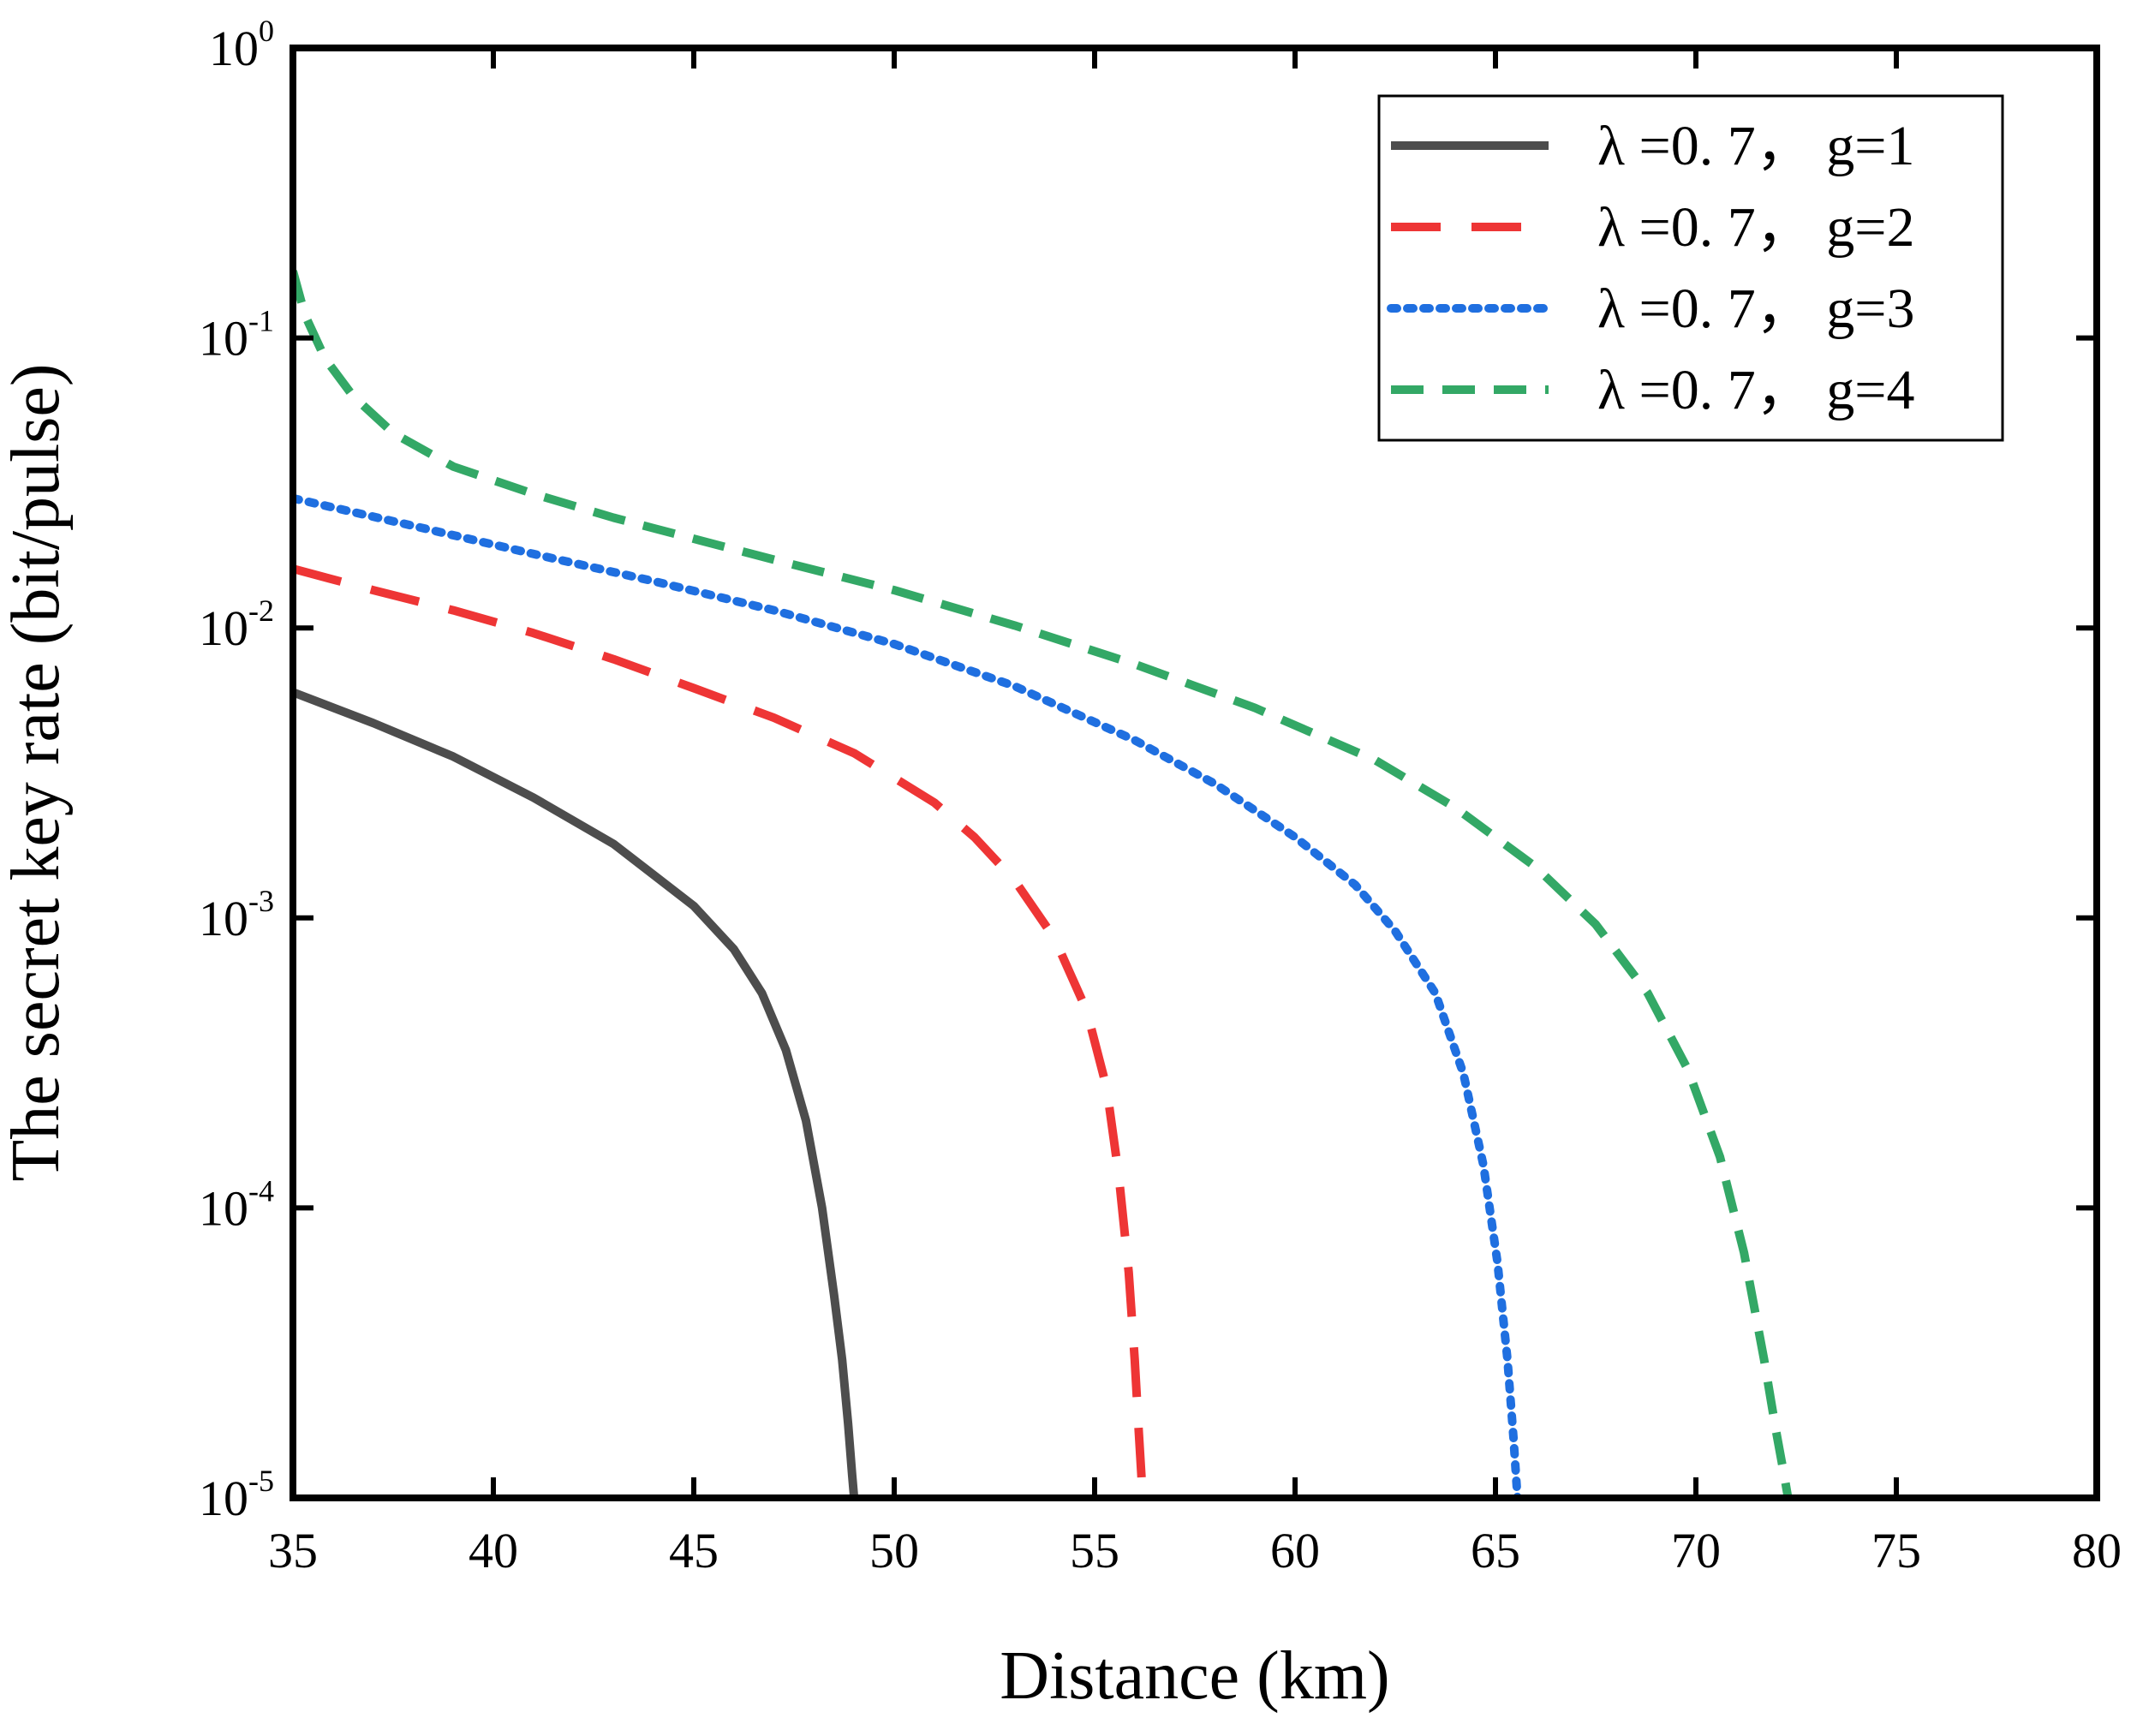 The height and width of the screenshot is (1736, 2143). What do you see at coordinates (2097, 1550) in the screenshot?
I see `x-tick-label: 80` at bounding box center [2097, 1550].